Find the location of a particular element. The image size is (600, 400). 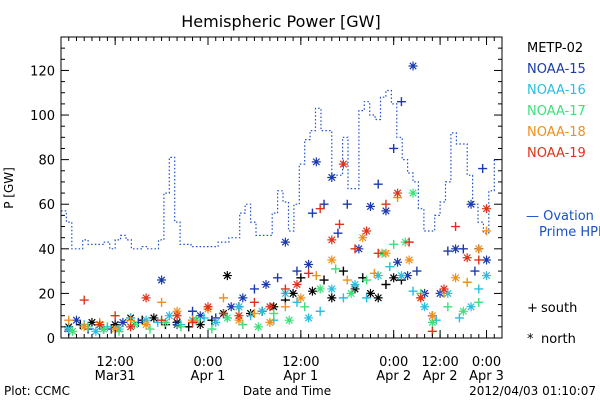

plot-credit: Plot: CCMC is located at coordinates (37, 391).